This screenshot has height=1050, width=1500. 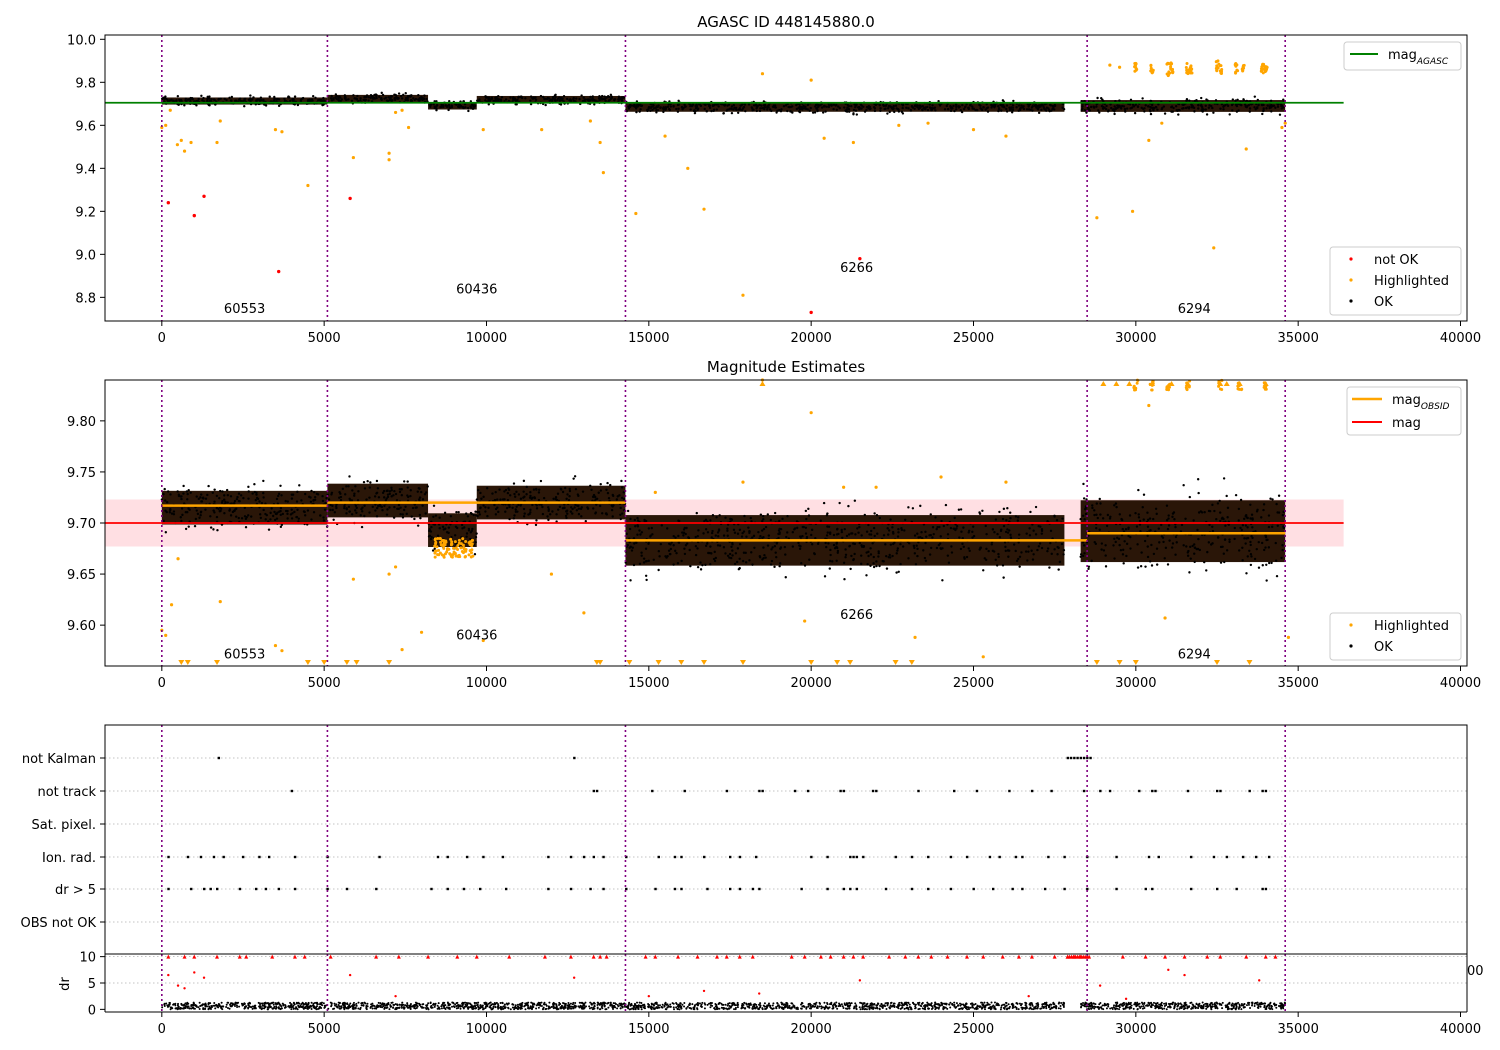 I want to click on y-tick-label: 9.4, so click(x=85, y=169).